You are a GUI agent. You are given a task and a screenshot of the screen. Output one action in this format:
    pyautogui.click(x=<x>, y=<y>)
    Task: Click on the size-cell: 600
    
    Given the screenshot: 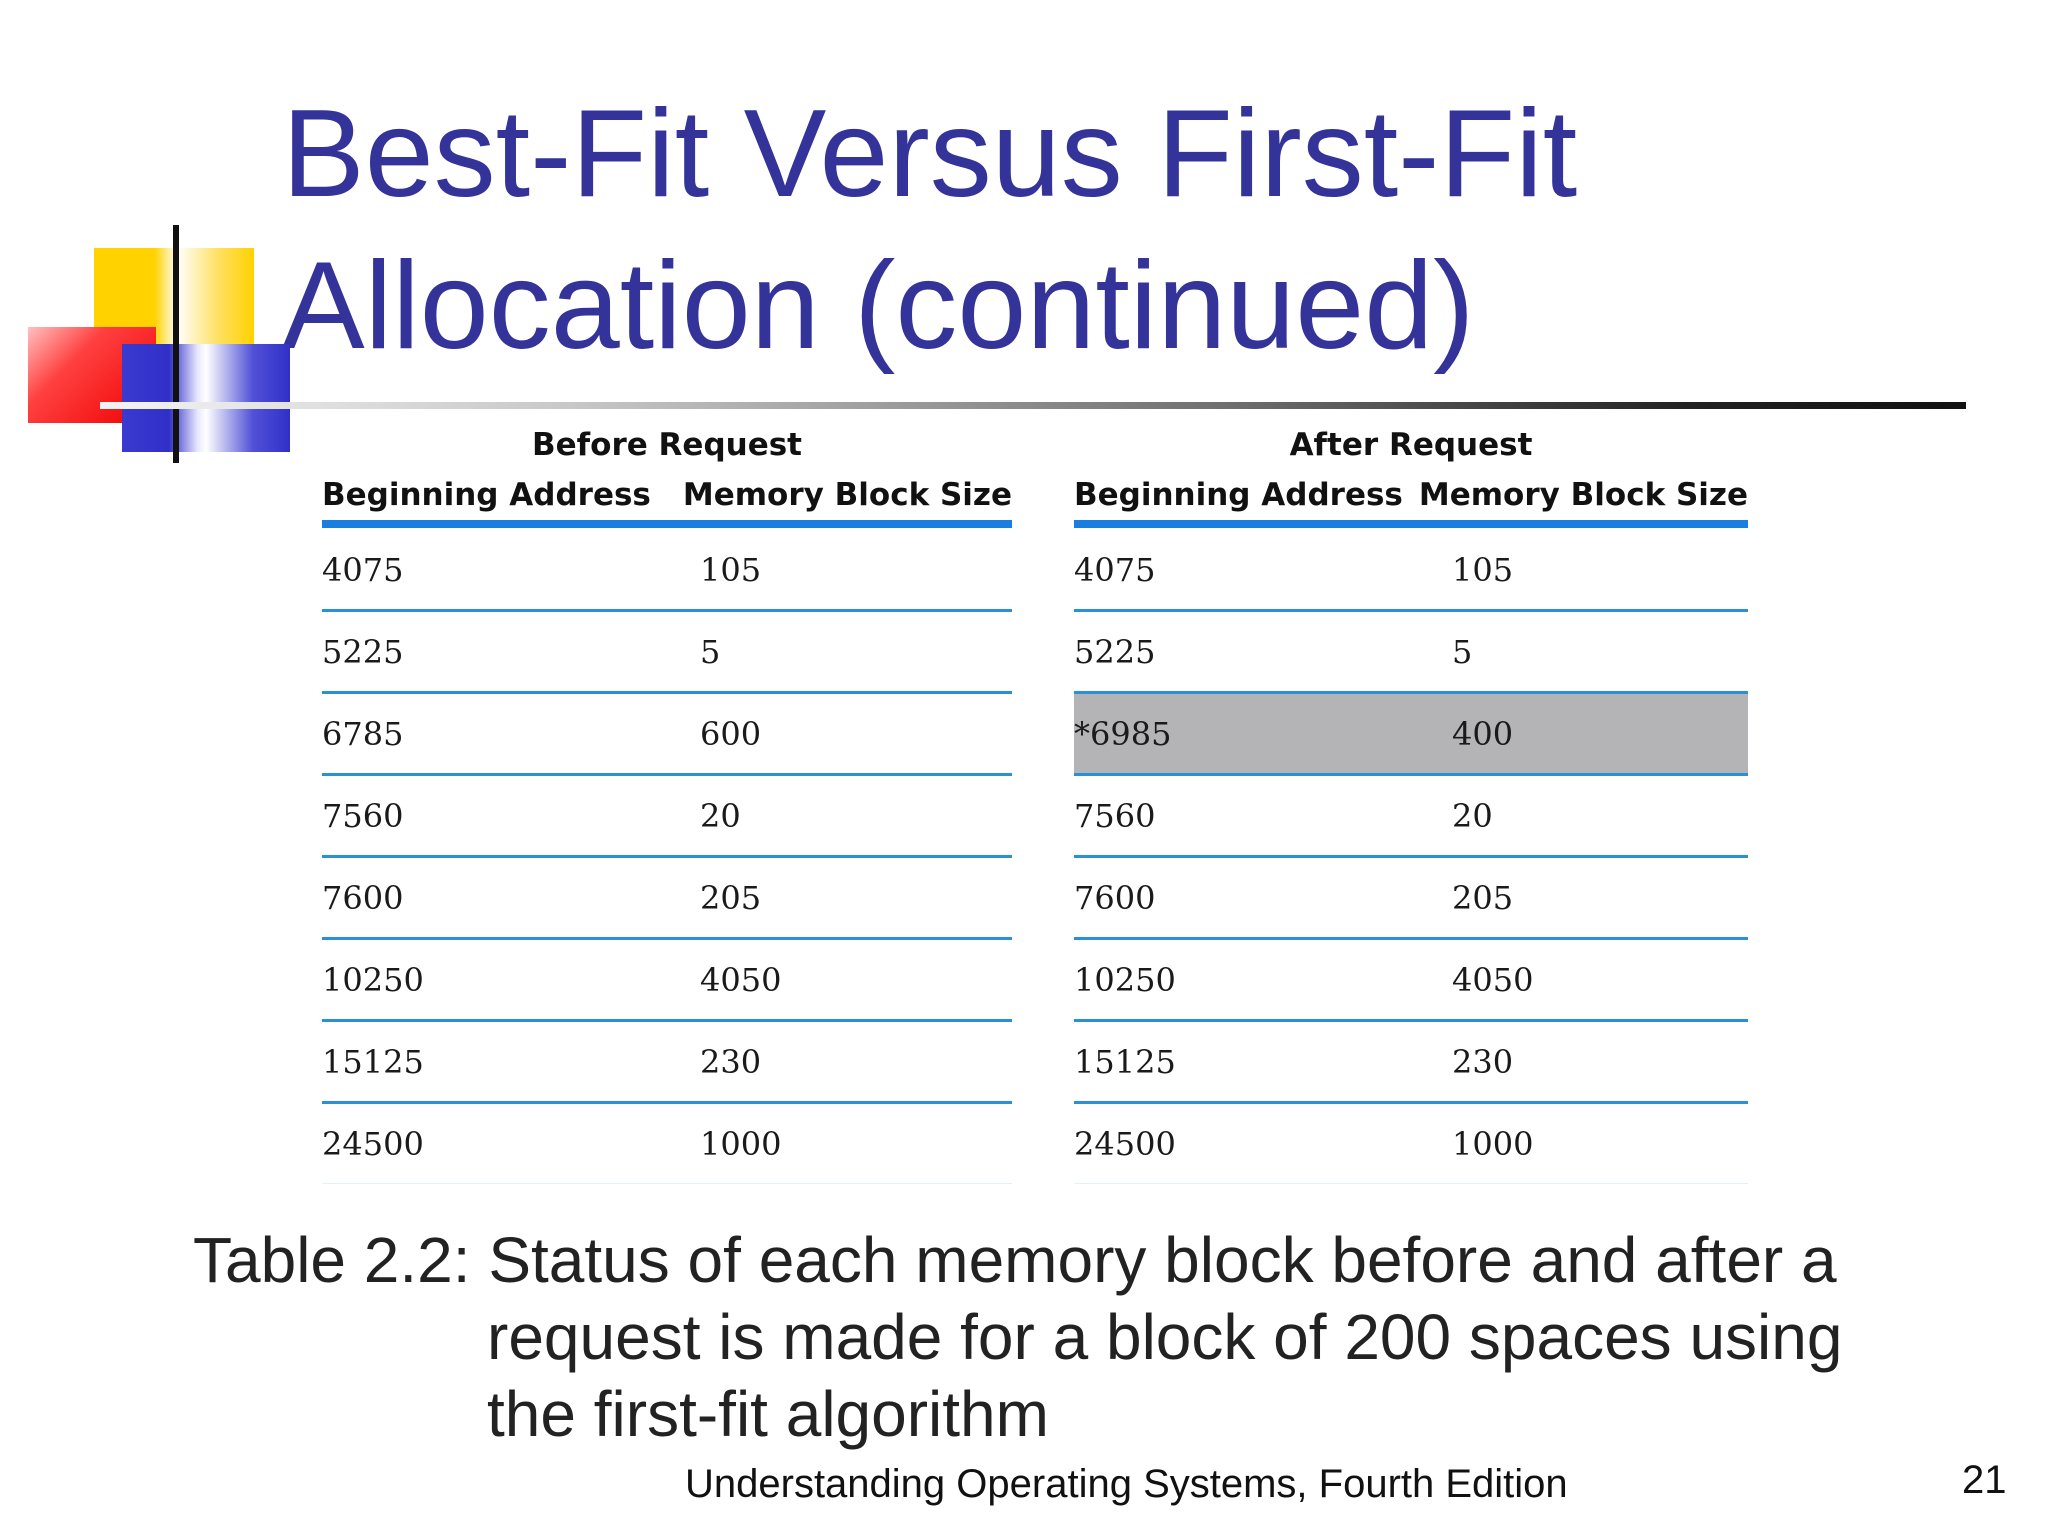 What is the action you would take?
    pyautogui.click(x=731, y=733)
    